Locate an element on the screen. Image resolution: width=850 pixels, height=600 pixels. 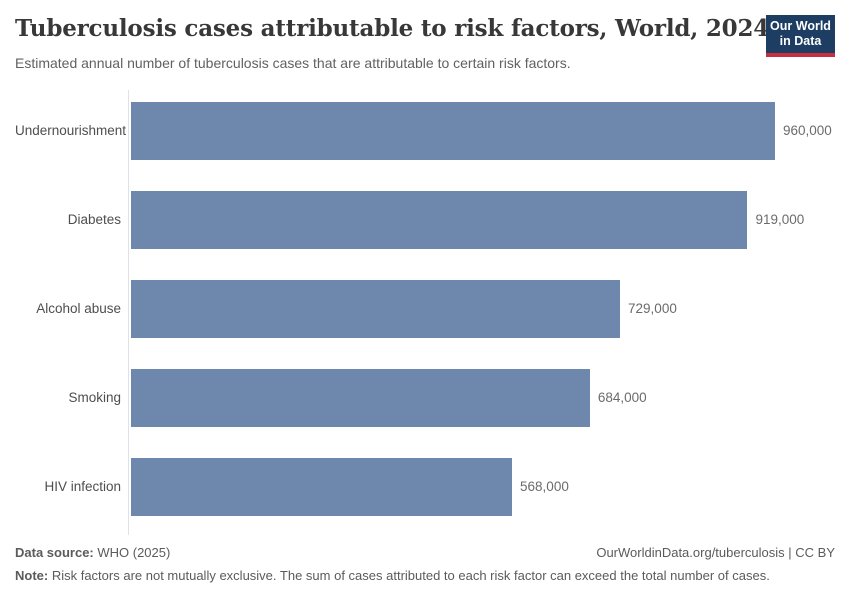
data-source-value: WHO (2025) is located at coordinates (132, 552).